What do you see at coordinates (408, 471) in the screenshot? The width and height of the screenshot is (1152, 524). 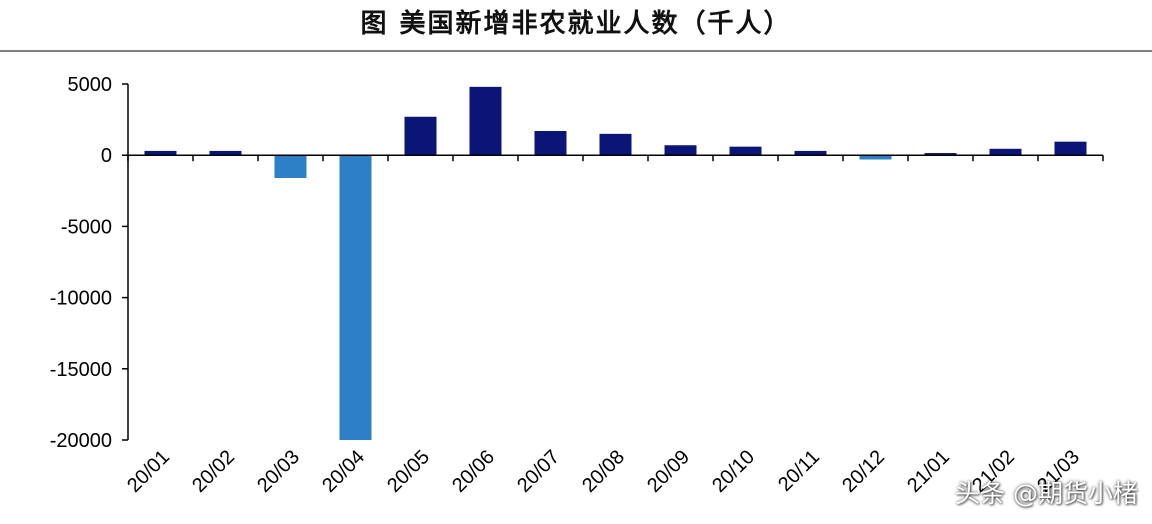 I see `x-tick-label: 20/05` at bounding box center [408, 471].